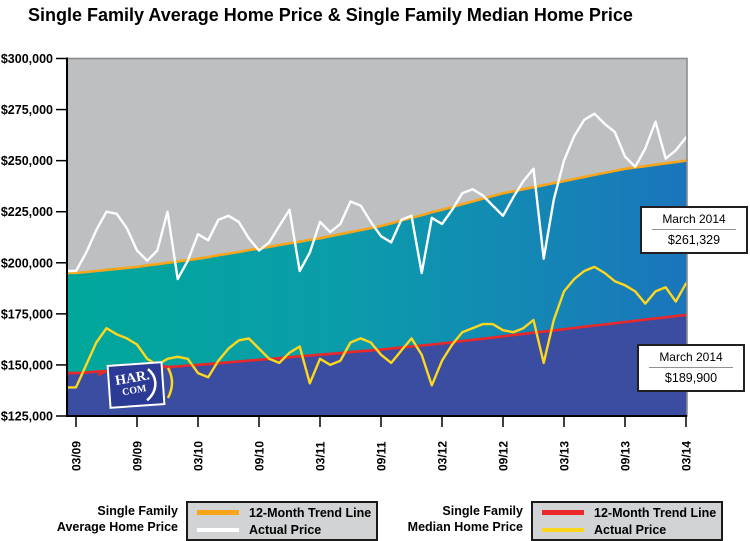 This screenshot has height=541, width=750. Describe the element at coordinates (199, 456) in the screenshot. I see `x-axis-label: 03/10` at that location.